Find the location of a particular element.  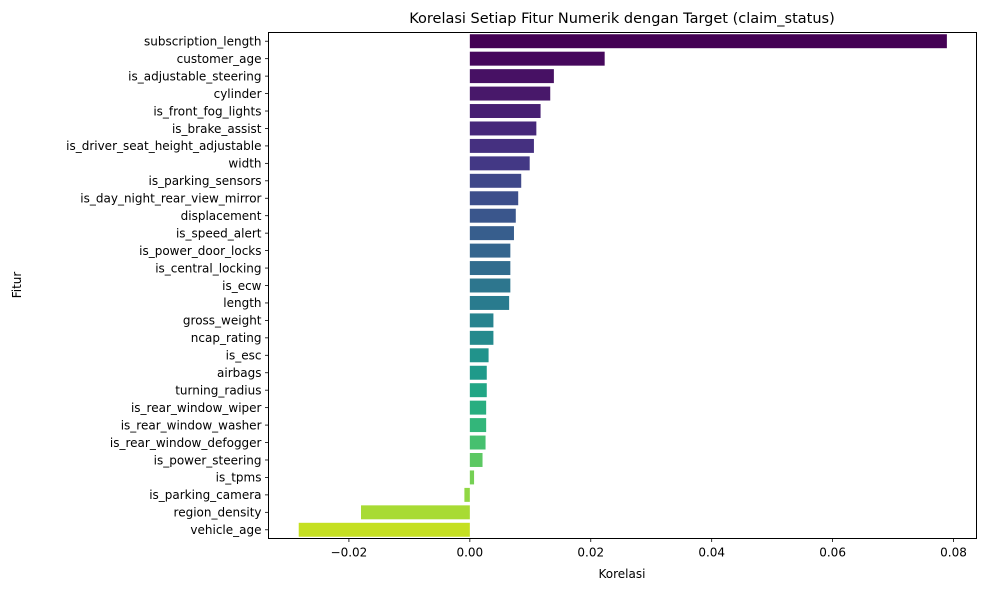

y-tick-label: is_parking_sensors is located at coordinates (204, 181).